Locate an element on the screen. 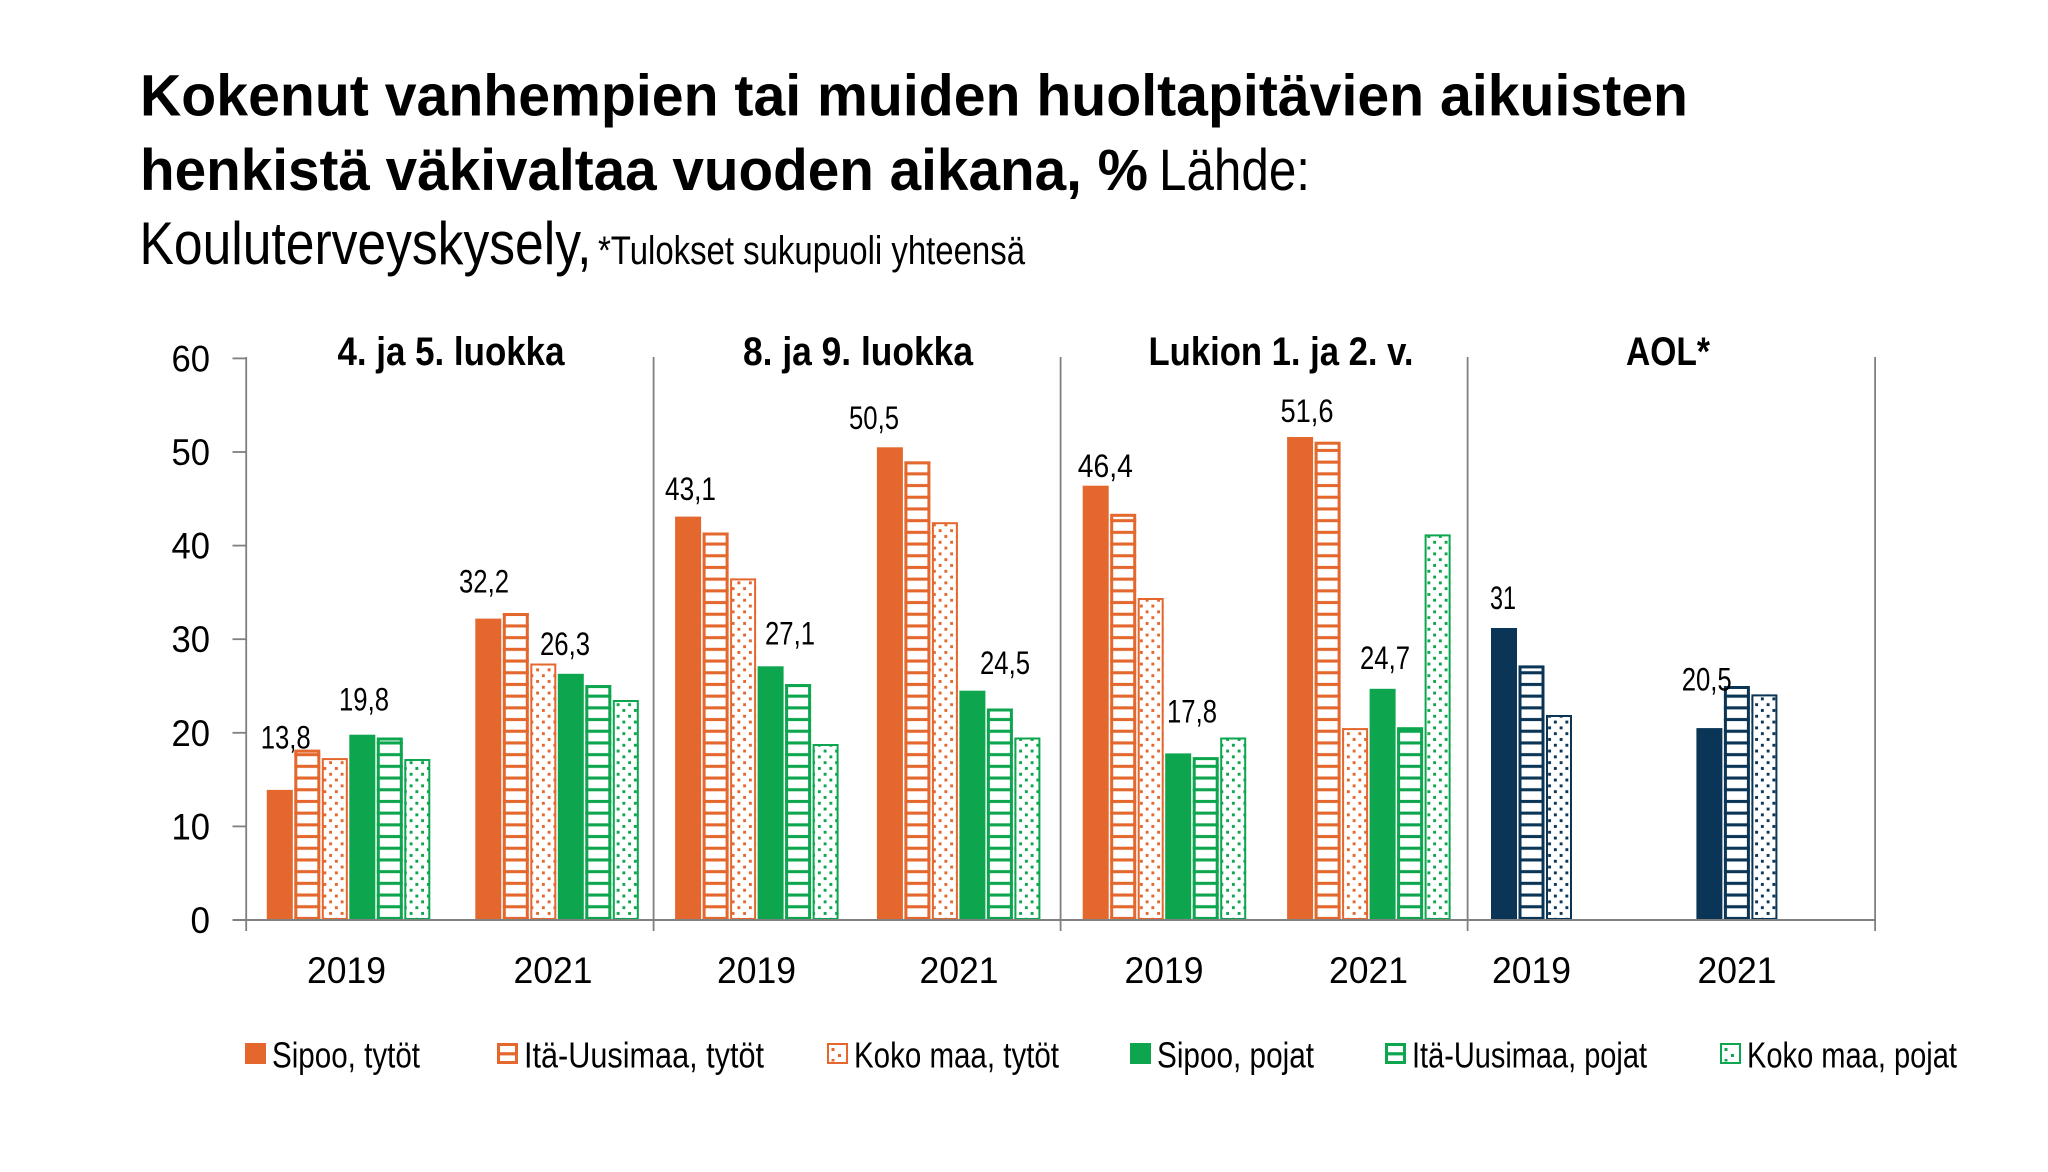 Image resolution: width=2048 pixels, height=1172 pixels. svg-text: 26,3 is located at coordinates (565, 644).